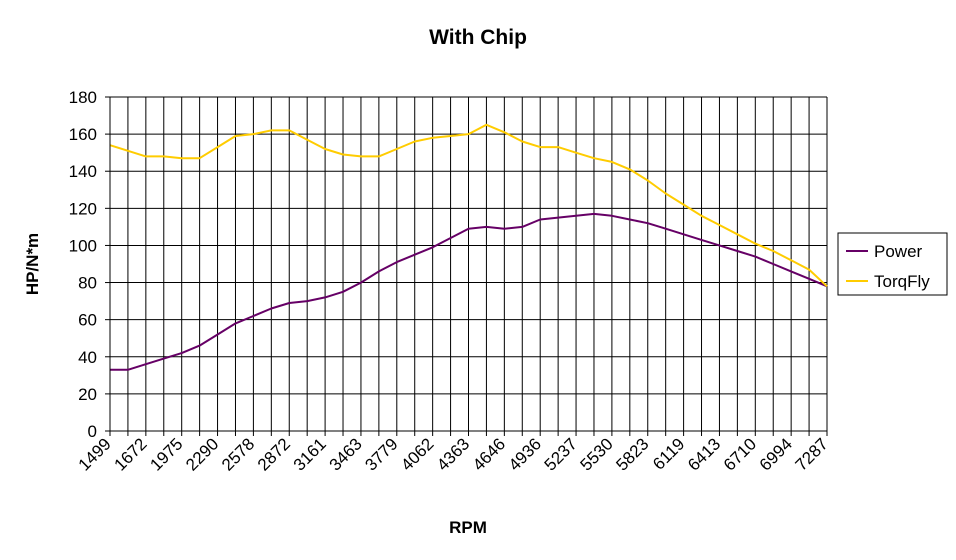 The image size is (956, 560). Describe the element at coordinates (898, 251) in the screenshot. I see `legend-label-power: Power` at that location.